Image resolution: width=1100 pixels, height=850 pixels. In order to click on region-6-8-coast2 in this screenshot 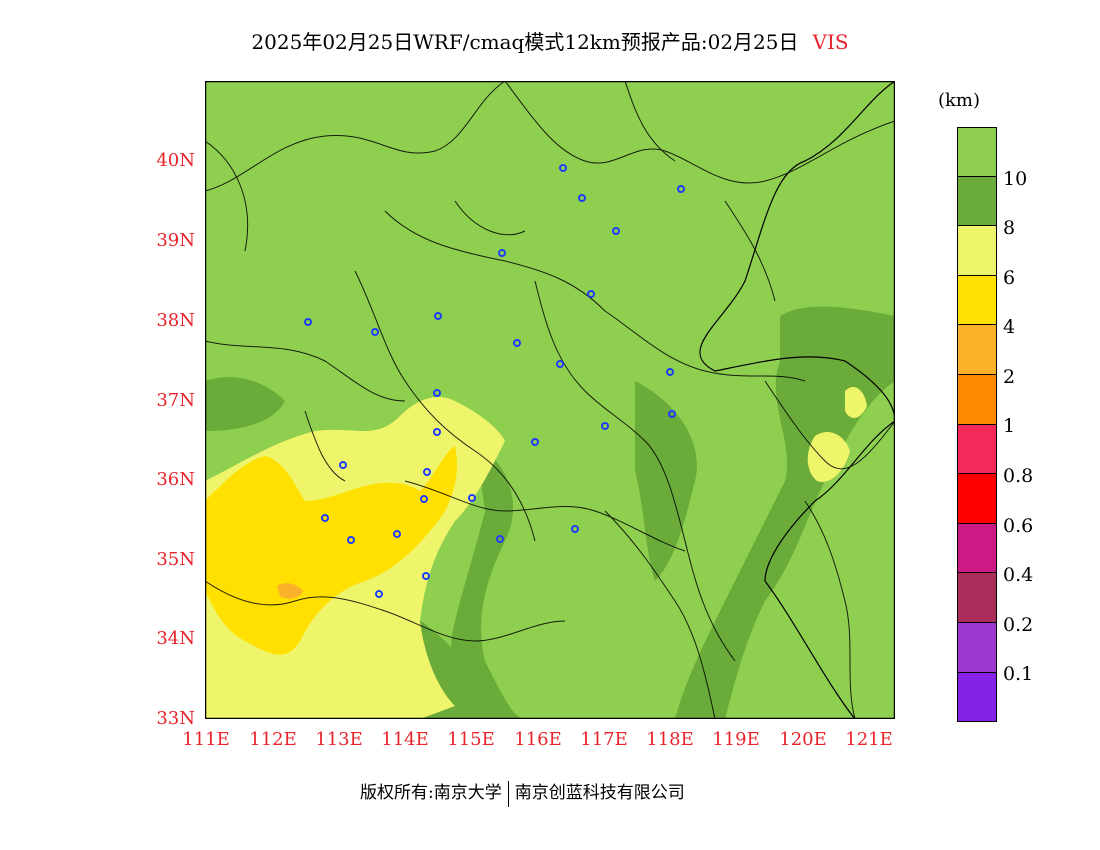, I will do `click(856, 402)`.